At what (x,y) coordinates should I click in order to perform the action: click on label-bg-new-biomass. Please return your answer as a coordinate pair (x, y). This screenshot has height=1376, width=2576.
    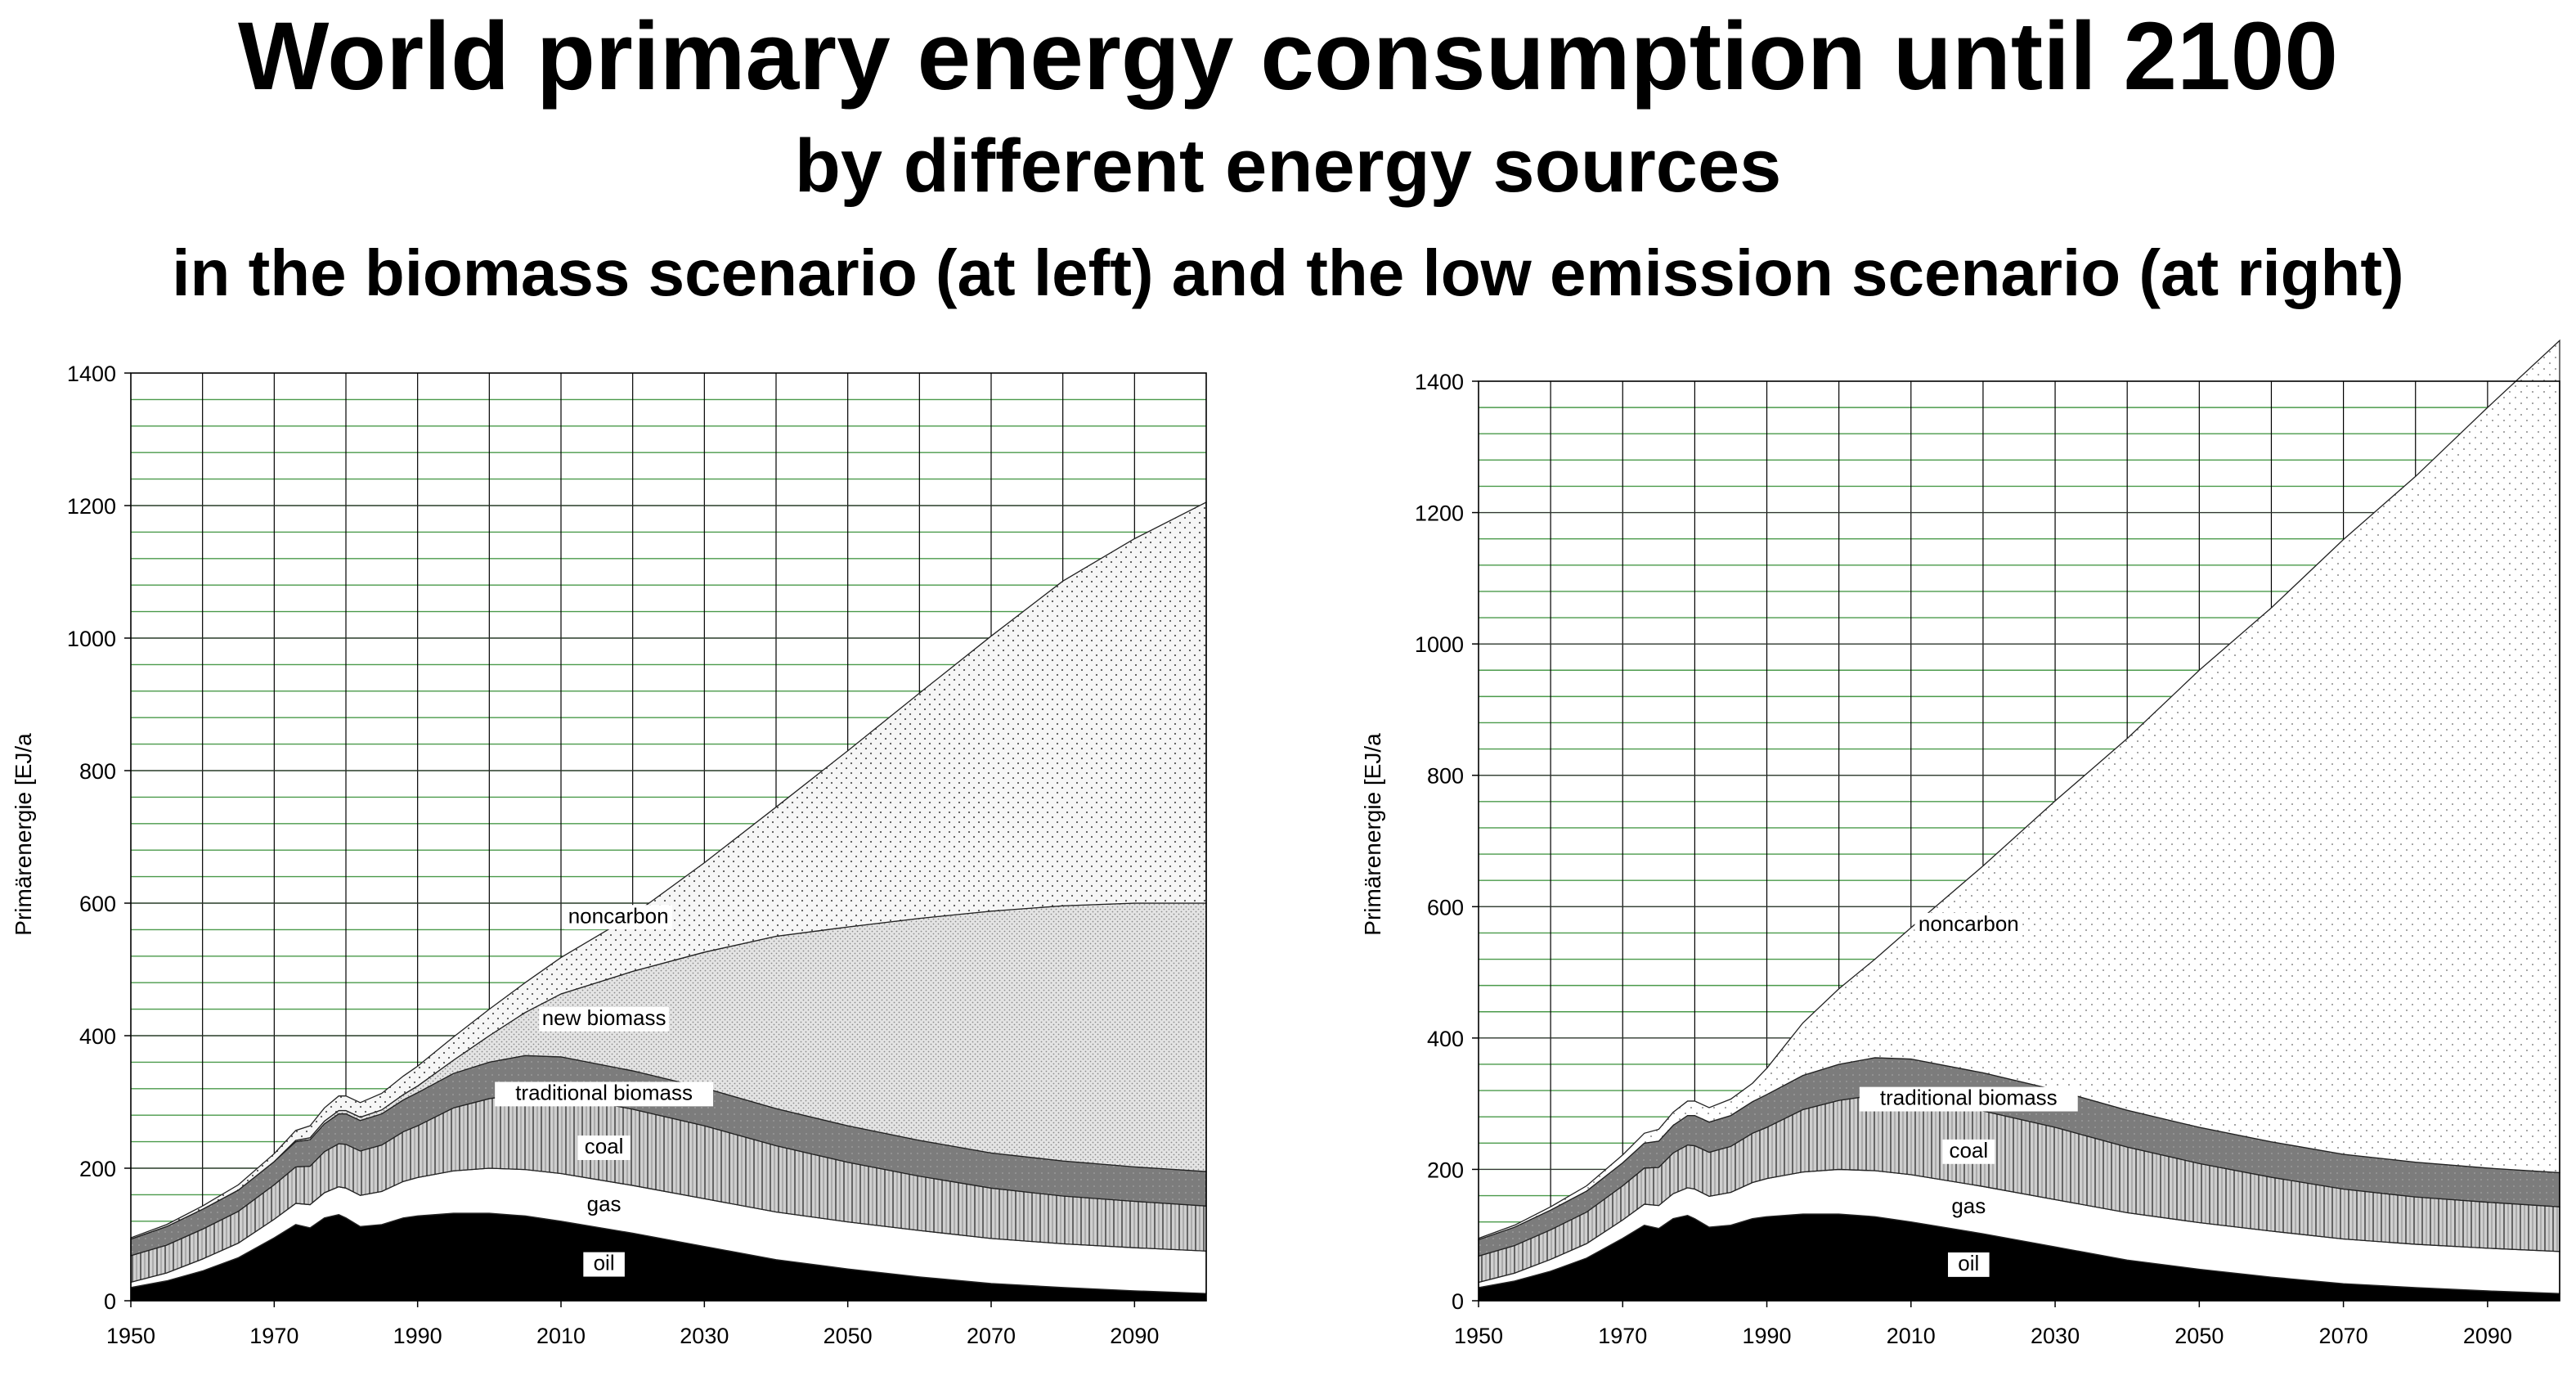
    Looking at the image, I should click on (604, 1019).